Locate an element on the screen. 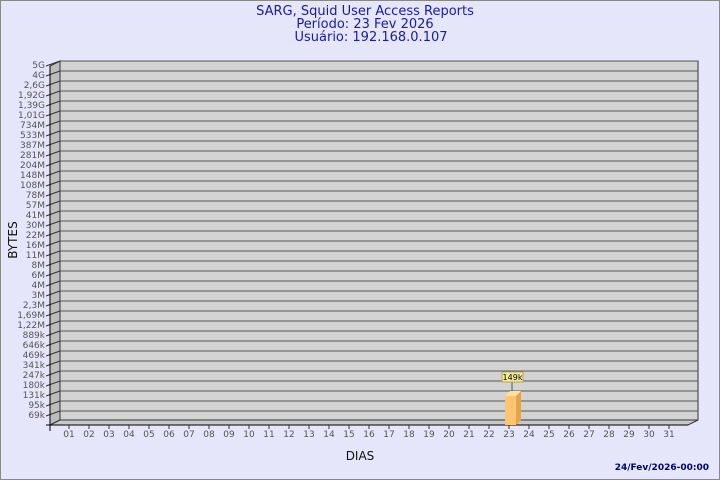 Image resolution: width=720 pixels, height=480 pixels. x-tick-label: 29 is located at coordinates (629, 435).